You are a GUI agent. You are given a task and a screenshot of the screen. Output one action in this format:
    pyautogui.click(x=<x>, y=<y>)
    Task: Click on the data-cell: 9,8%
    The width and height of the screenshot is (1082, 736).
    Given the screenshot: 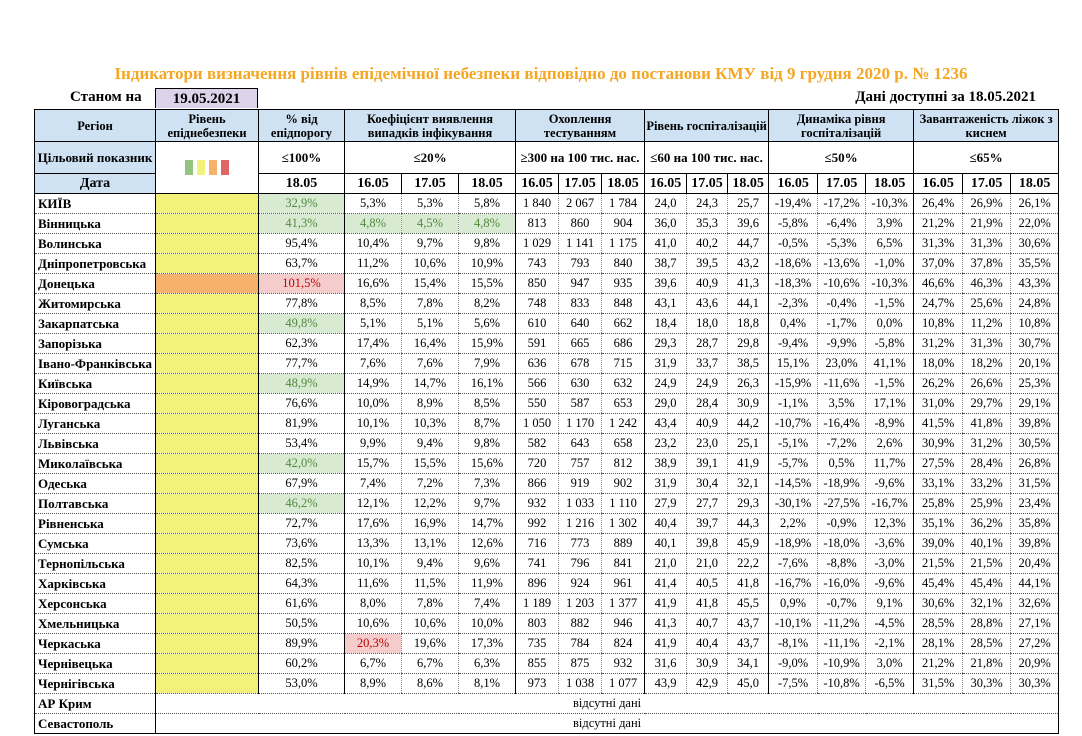 What is the action you would take?
    pyautogui.click(x=486, y=243)
    